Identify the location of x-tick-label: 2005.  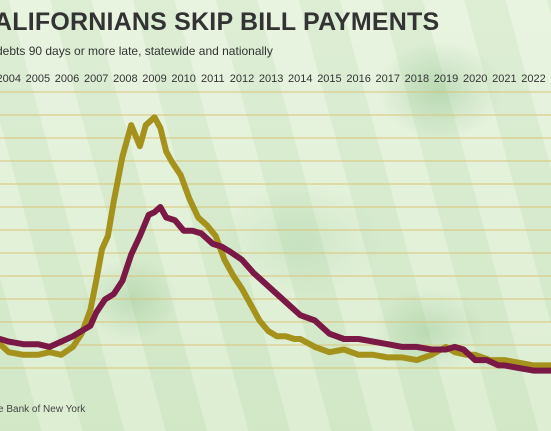
(38, 79).